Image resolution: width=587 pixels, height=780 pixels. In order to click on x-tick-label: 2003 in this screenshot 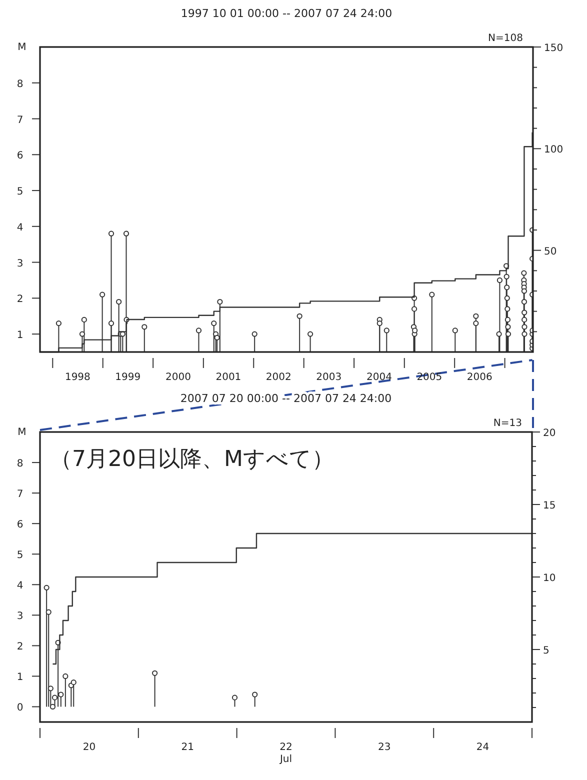, I will do `click(329, 377)`.